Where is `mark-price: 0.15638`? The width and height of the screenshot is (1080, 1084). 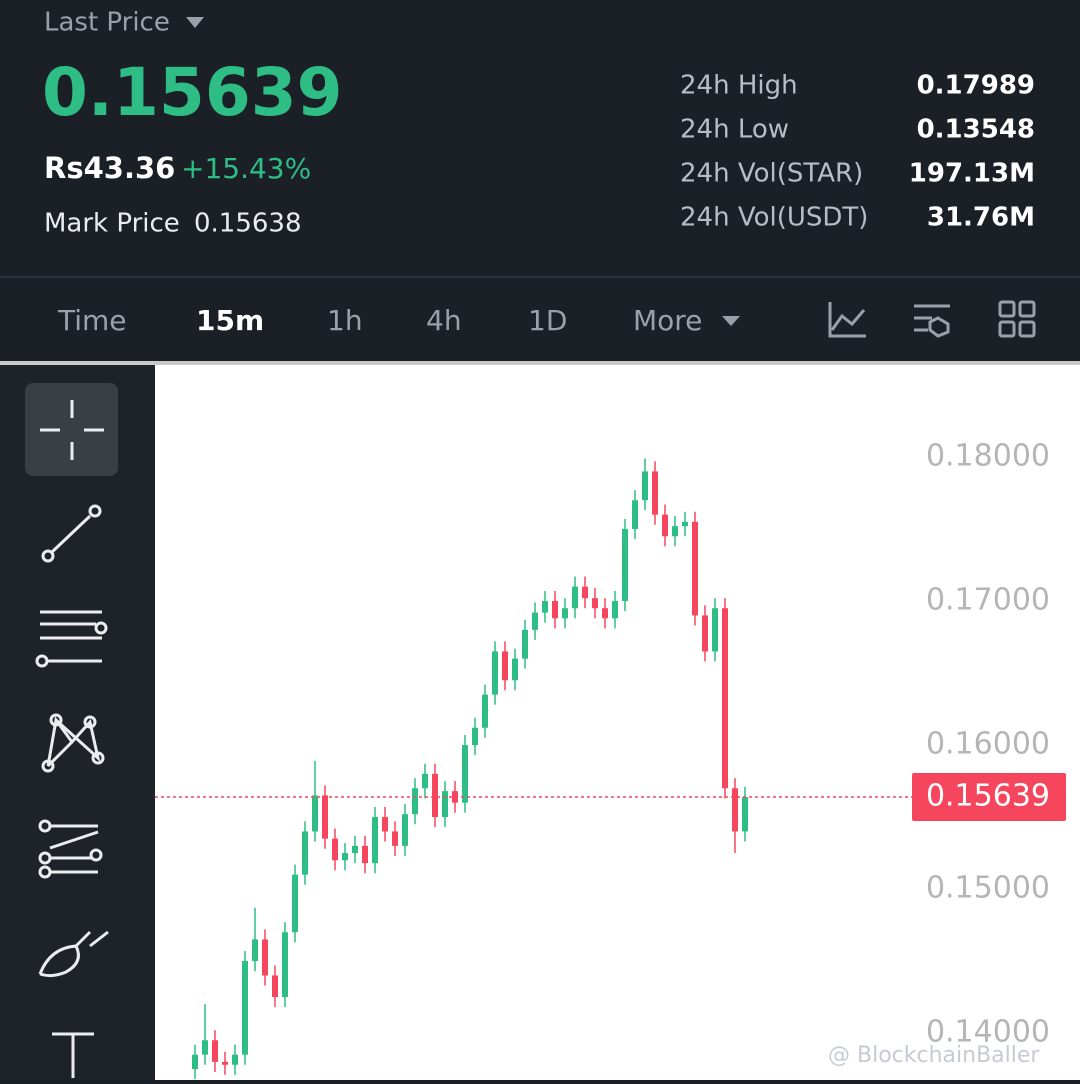
mark-price: 0.15638 is located at coordinates (248, 224).